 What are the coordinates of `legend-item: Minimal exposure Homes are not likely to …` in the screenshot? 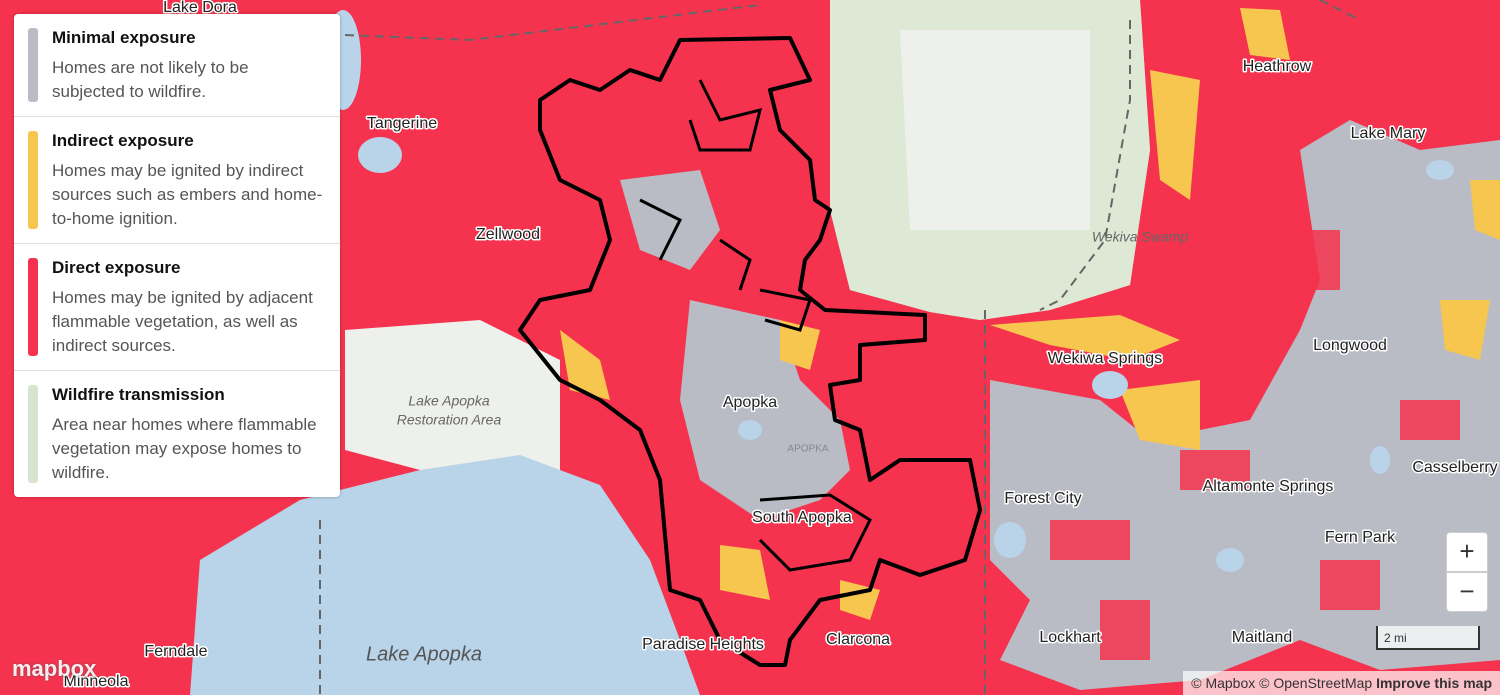 It's located at (177, 65).